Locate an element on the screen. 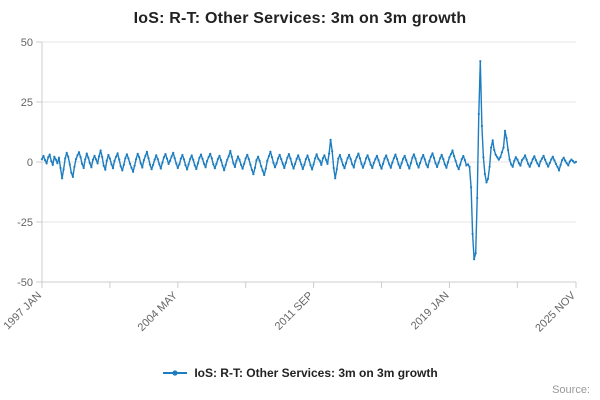 Image resolution: width=600 pixels, height=400 pixels. x-tick-label: 2025 NOV is located at coordinates (555, 311).